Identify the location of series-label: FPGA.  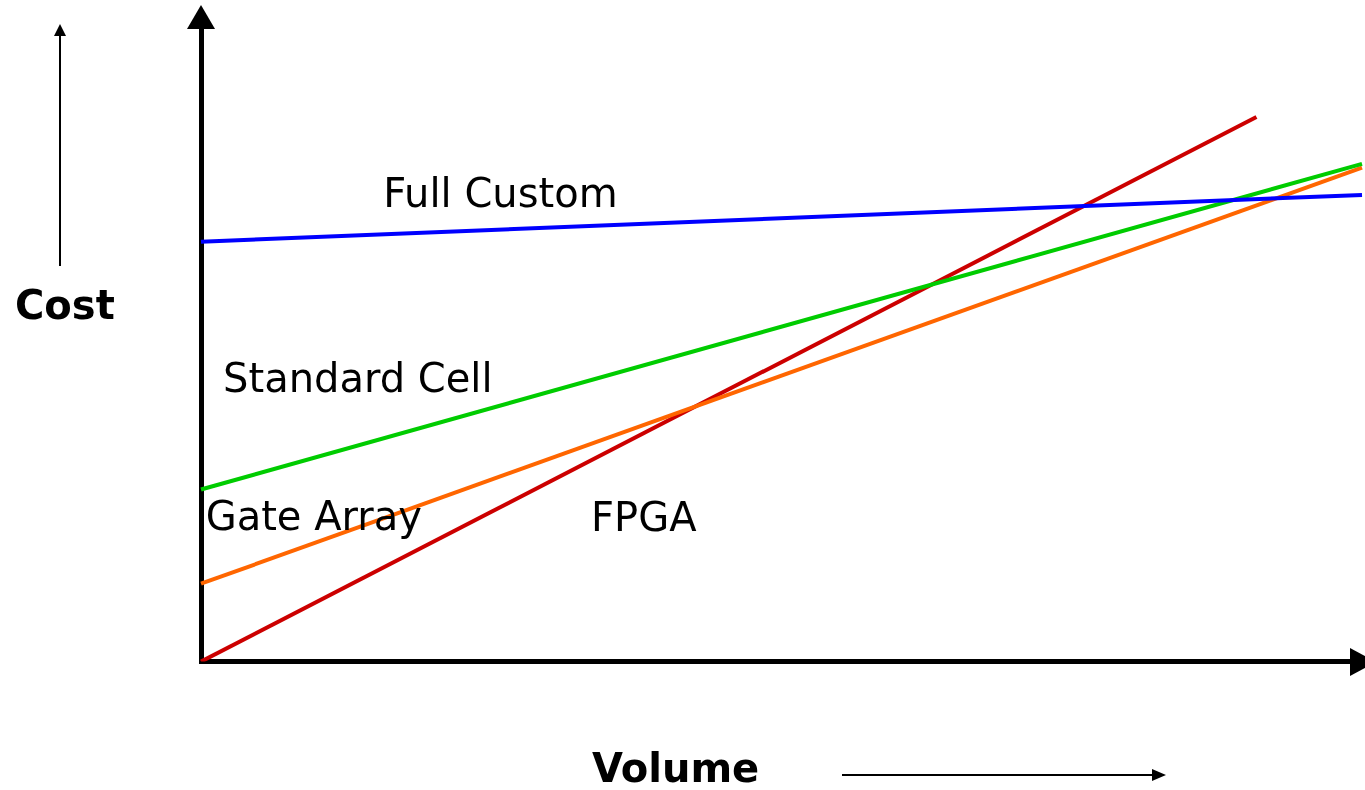
(644, 516).